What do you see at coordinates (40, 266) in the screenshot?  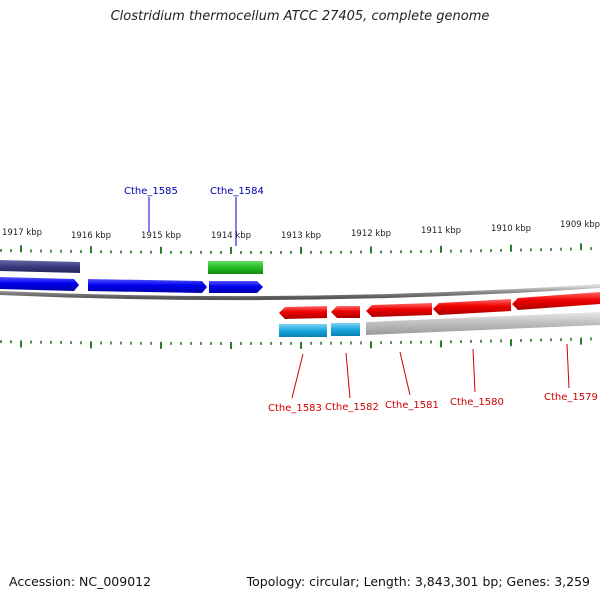 I see `gene-arrow-navy` at bounding box center [40, 266].